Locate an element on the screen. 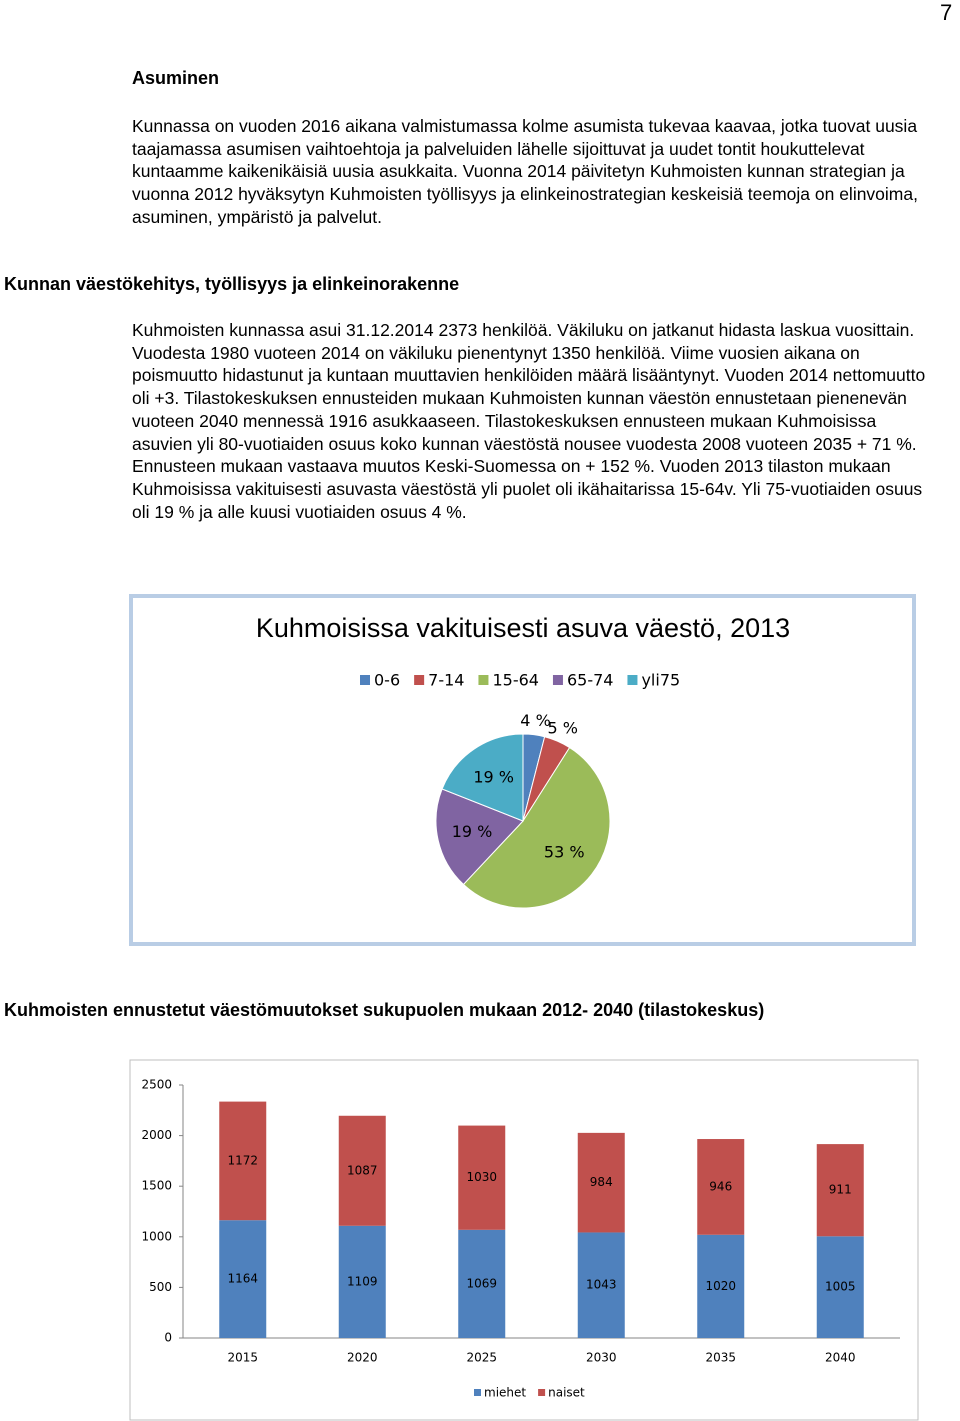 The image size is (960, 1421). x-tick-label: 2035 is located at coordinates (720, 1358).